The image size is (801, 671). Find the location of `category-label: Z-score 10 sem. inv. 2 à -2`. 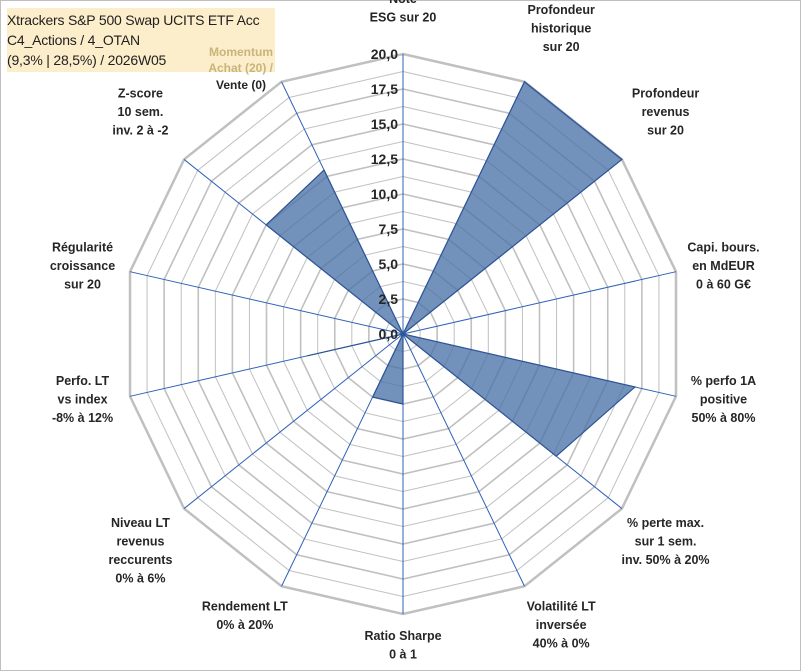

category-label: Z-score 10 sem. inv. 2 à -2 is located at coordinates (140, 111).